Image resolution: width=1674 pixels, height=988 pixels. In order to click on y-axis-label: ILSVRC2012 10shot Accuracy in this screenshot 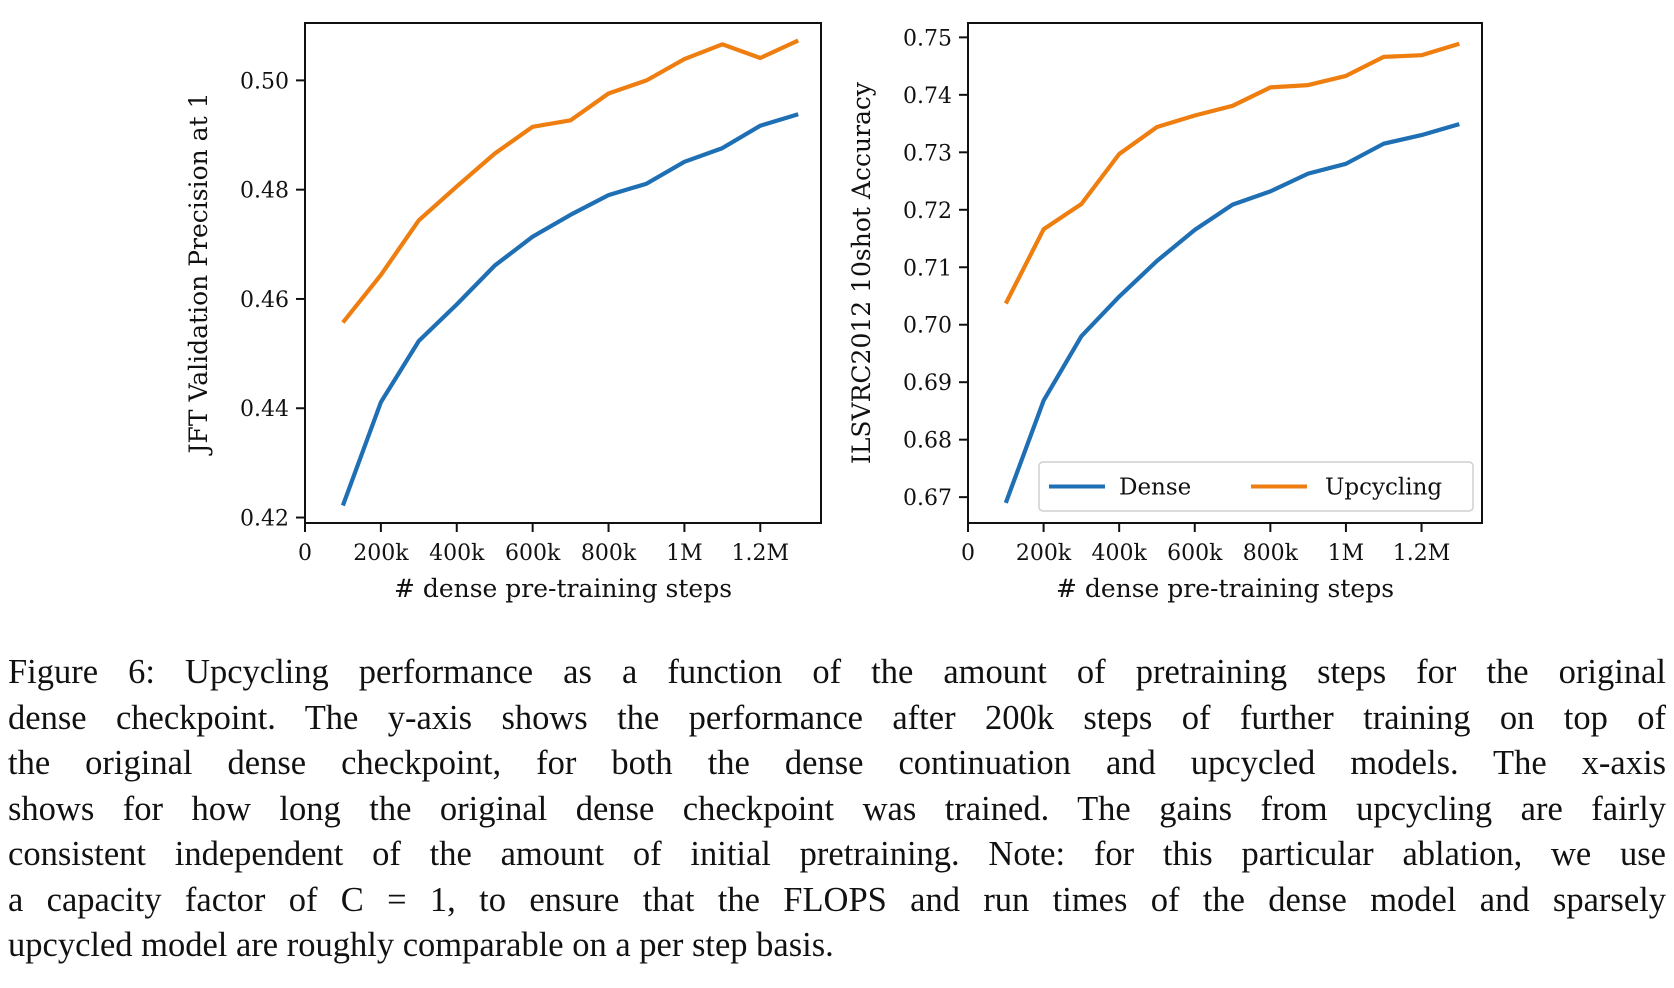, I will do `click(861, 272)`.